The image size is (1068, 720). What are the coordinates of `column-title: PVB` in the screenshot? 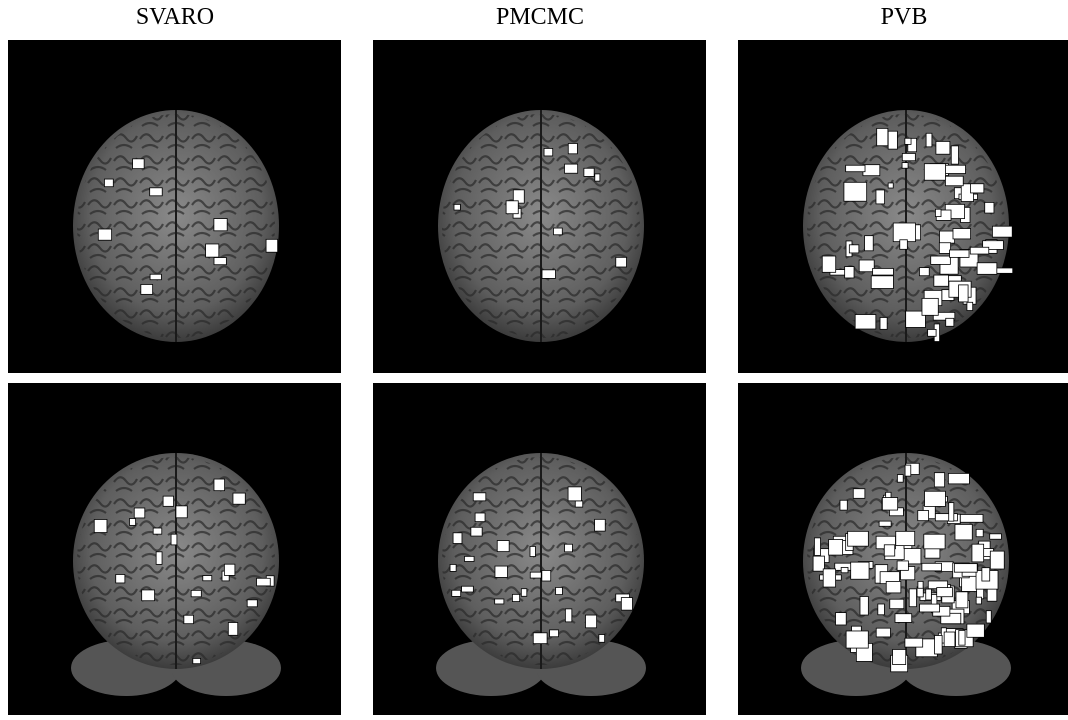 It's located at (904, 17).